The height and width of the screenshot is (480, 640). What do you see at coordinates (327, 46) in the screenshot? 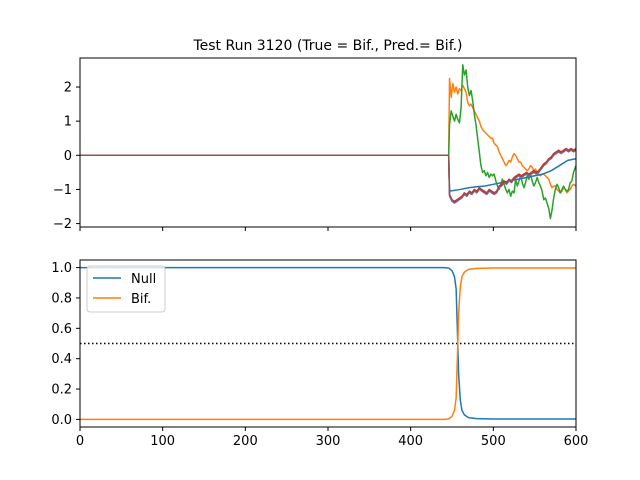
I see `chart-title: Test Run 3120 (True = Bif., Pred.= Bif.)` at bounding box center [327, 46].